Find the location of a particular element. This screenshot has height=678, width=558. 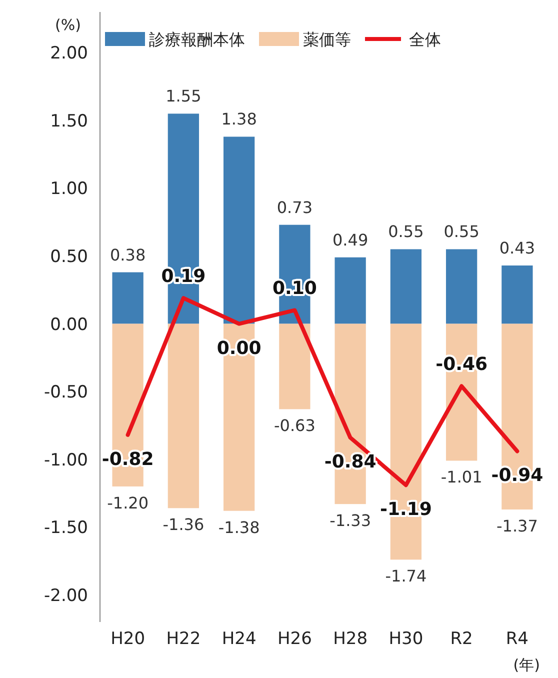

data-label: 0.73 is located at coordinates (294, 207).